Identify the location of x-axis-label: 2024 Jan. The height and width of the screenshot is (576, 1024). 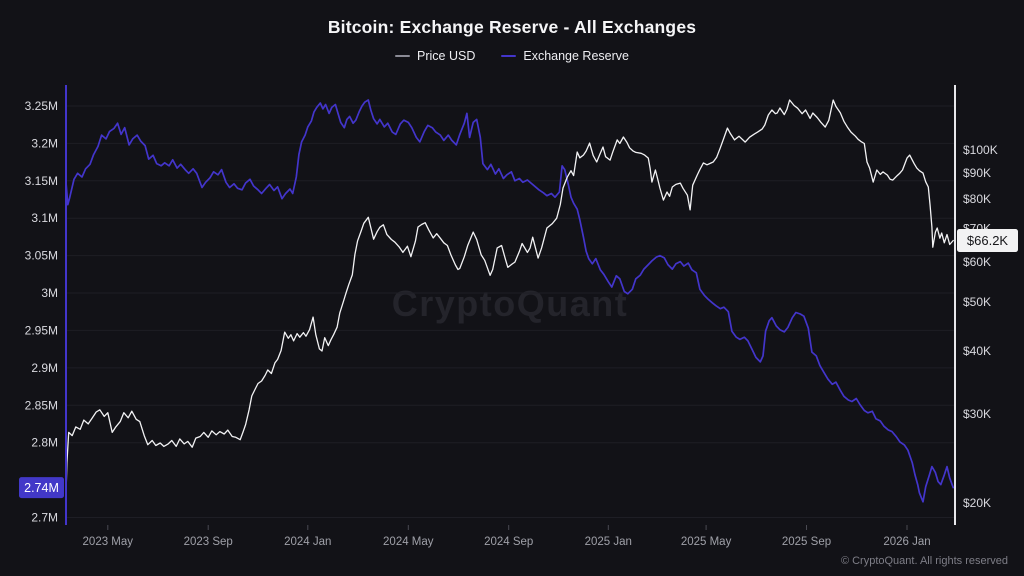
(307, 542).